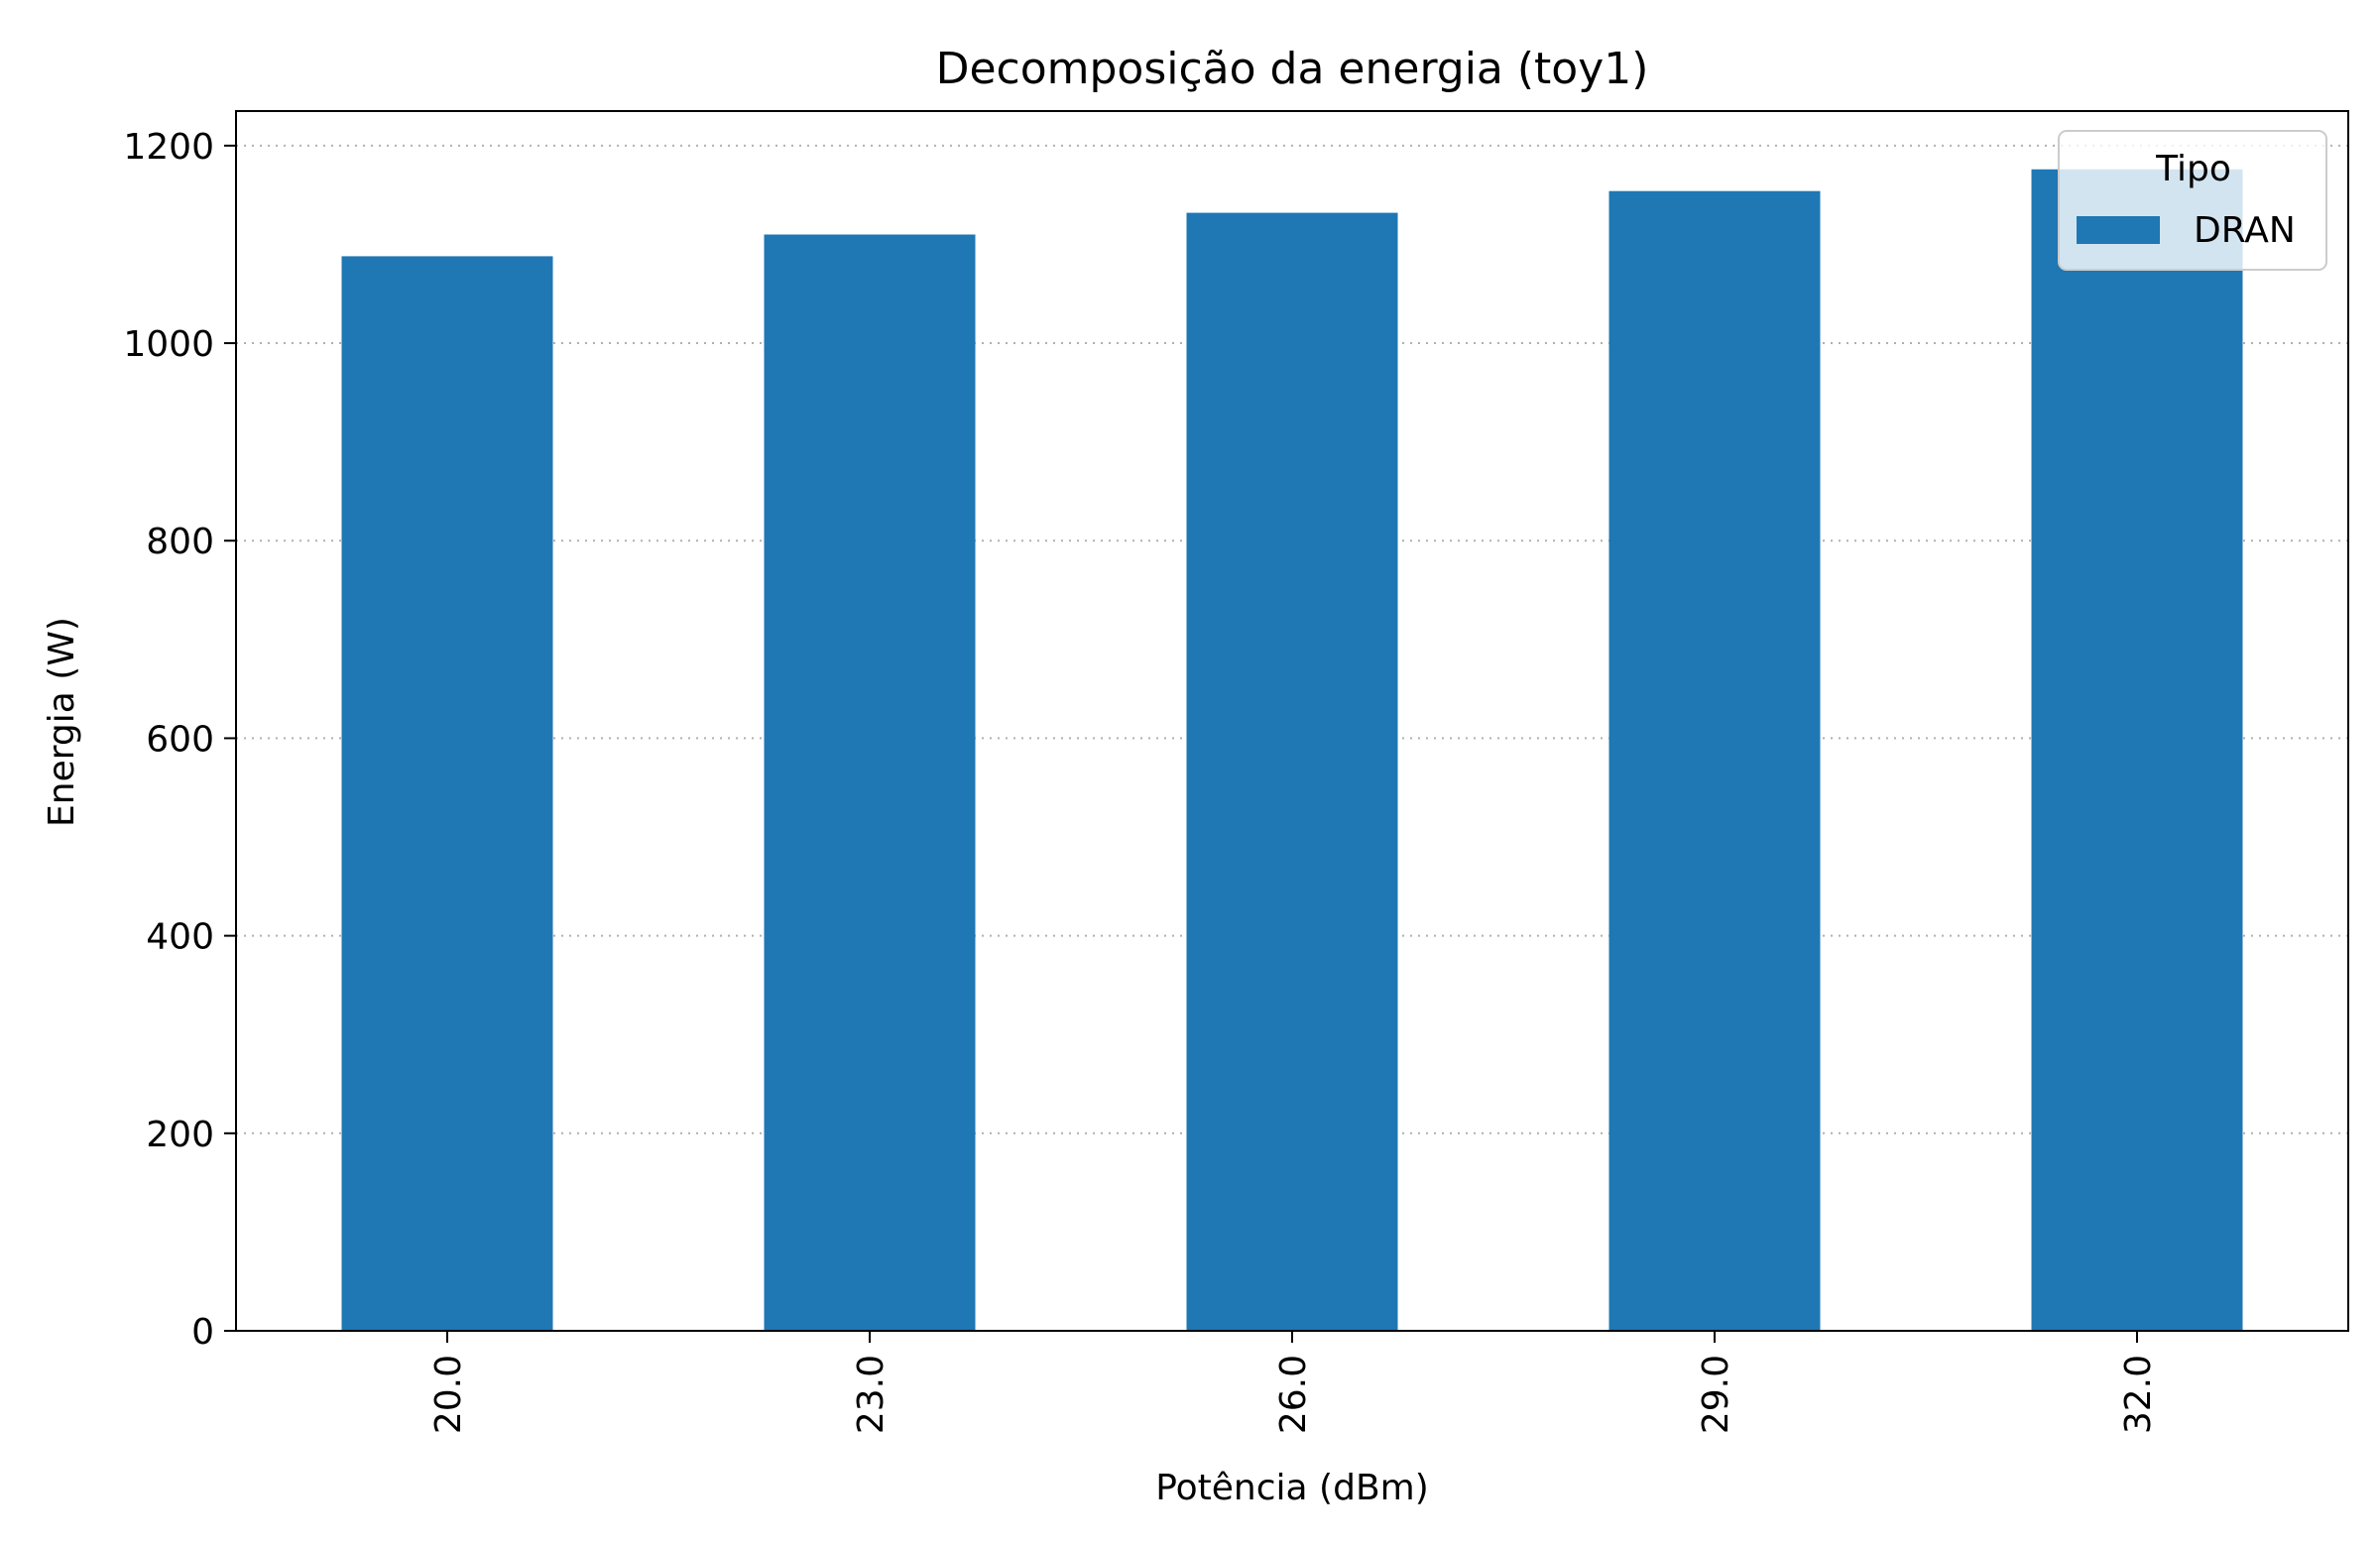 Image resolution: width=2380 pixels, height=1547 pixels. What do you see at coordinates (180, 937) in the screenshot?
I see `y-tick-label: 400` at bounding box center [180, 937].